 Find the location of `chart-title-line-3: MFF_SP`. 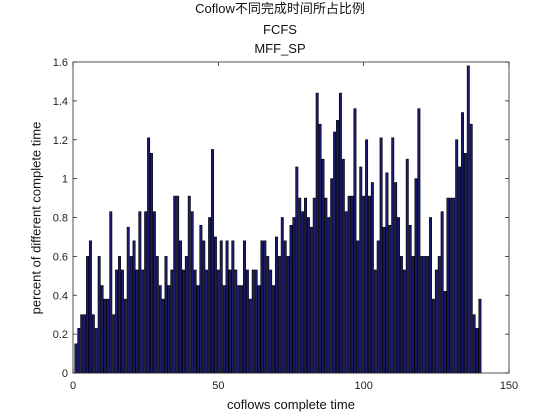

chart-title-line-3: MFF_SP is located at coordinates (280, 48).